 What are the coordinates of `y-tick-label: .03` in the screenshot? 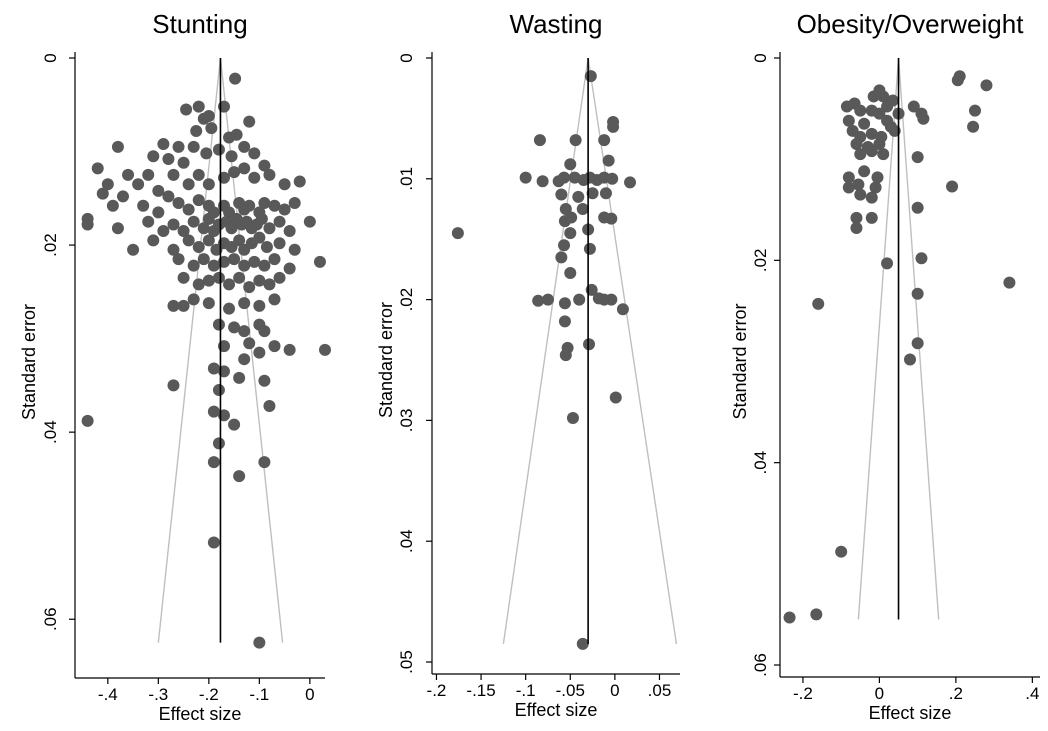 It's located at (406, 421).